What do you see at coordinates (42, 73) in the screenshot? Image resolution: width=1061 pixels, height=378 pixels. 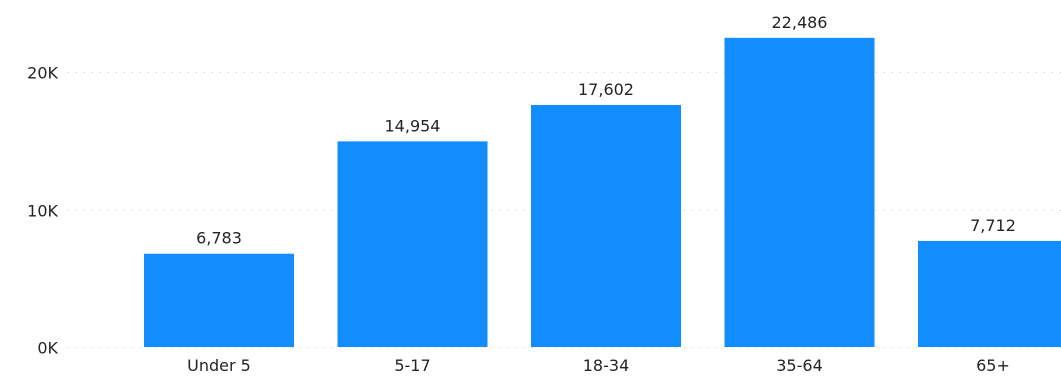 I see `y-tick-label: 20K` at bounding box center [42, 73].